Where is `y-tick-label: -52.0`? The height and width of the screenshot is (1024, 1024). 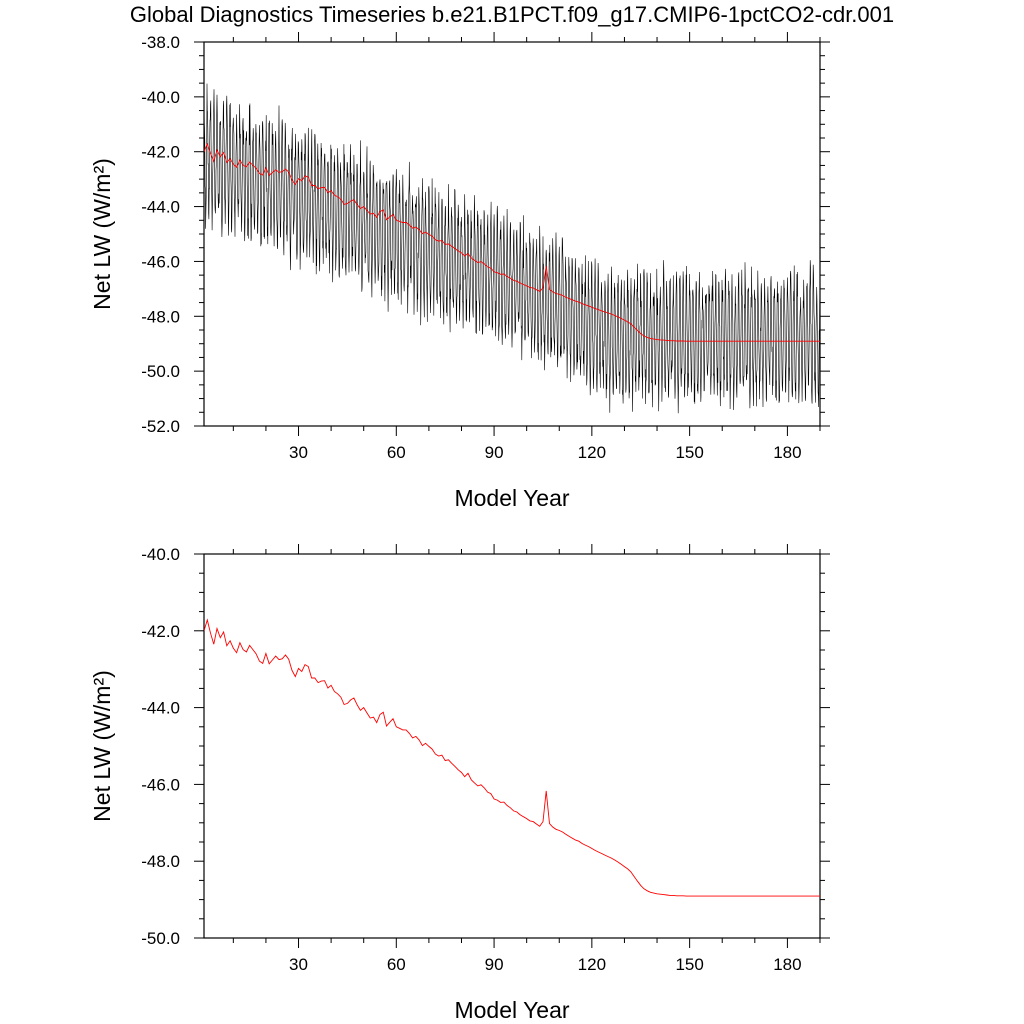 y-tick-label: -52.0 is located at coordinates (160, 426).